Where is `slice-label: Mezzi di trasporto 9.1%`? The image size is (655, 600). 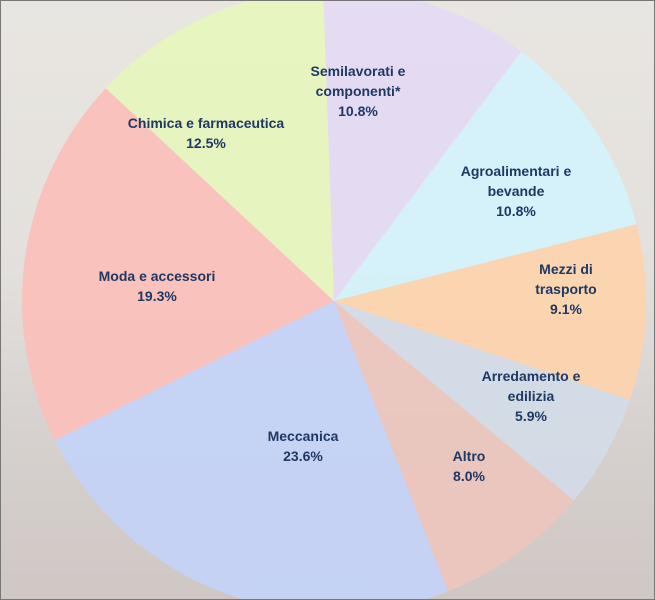
slice-label: Mezzi di trasporto 9.1% is located at coordinates (566, 289).